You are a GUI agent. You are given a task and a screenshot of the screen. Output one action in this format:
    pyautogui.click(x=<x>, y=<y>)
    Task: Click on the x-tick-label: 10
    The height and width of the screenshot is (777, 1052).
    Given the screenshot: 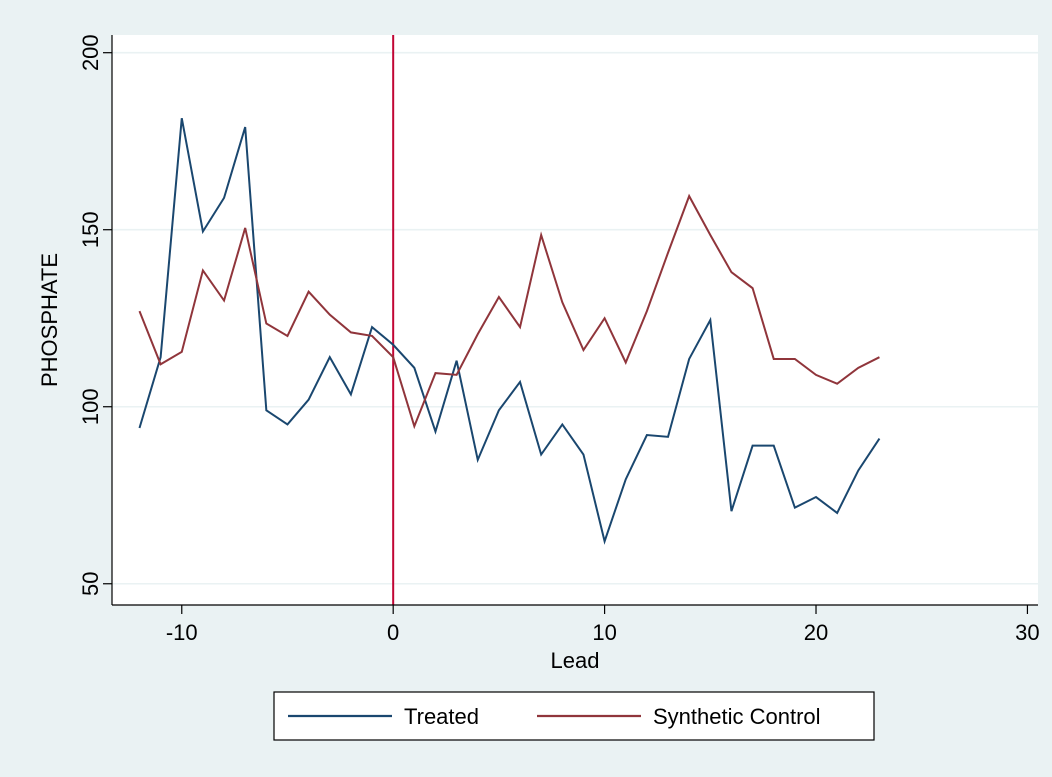 What is the action you would take?
    pyautogui.click(x=604, y=632)
    